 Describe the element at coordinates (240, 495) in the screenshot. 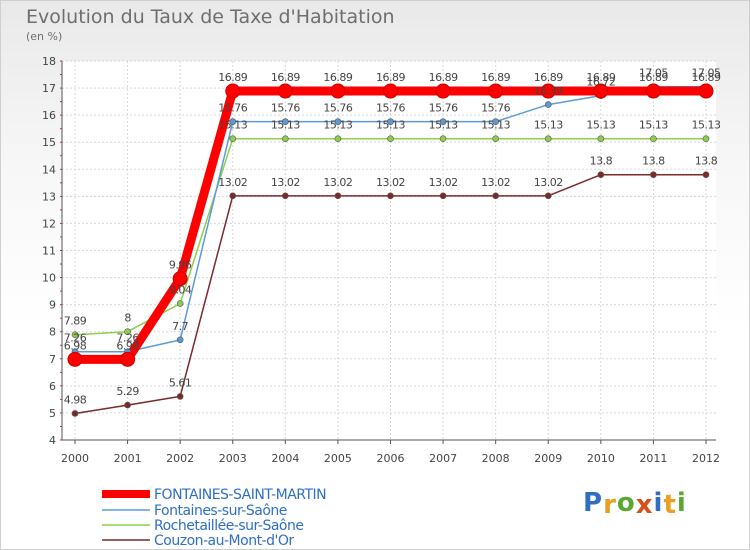

I see `legend-label-0: FONTAINES-SAINT-MARTIN` at that location.